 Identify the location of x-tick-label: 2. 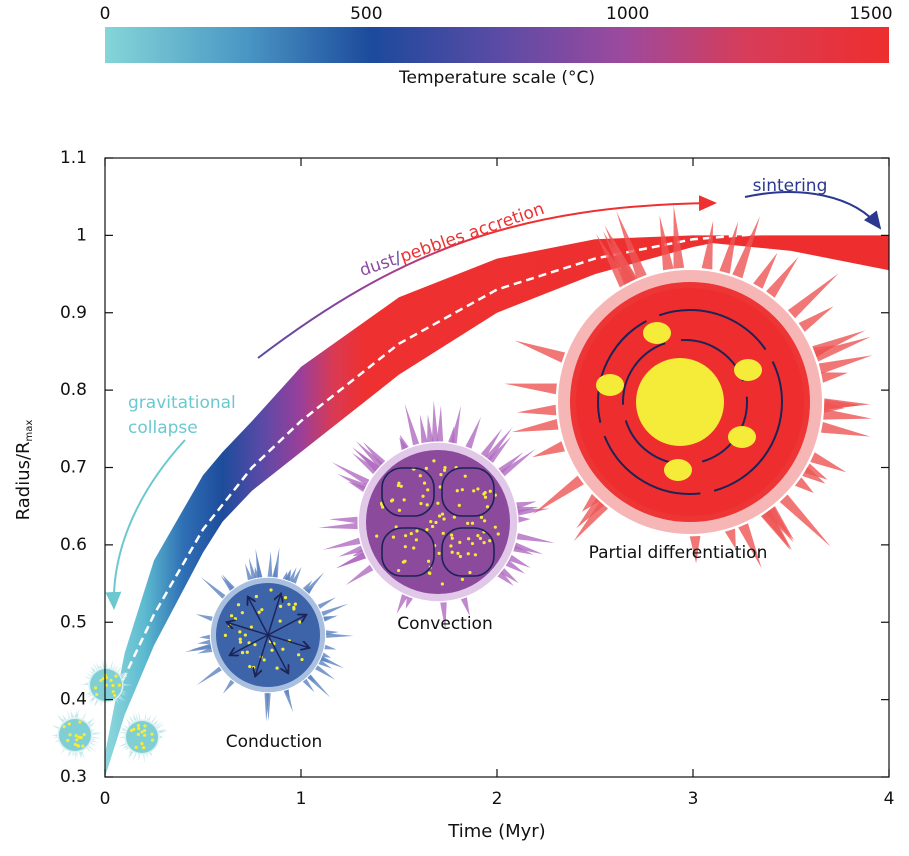
(497, 799).